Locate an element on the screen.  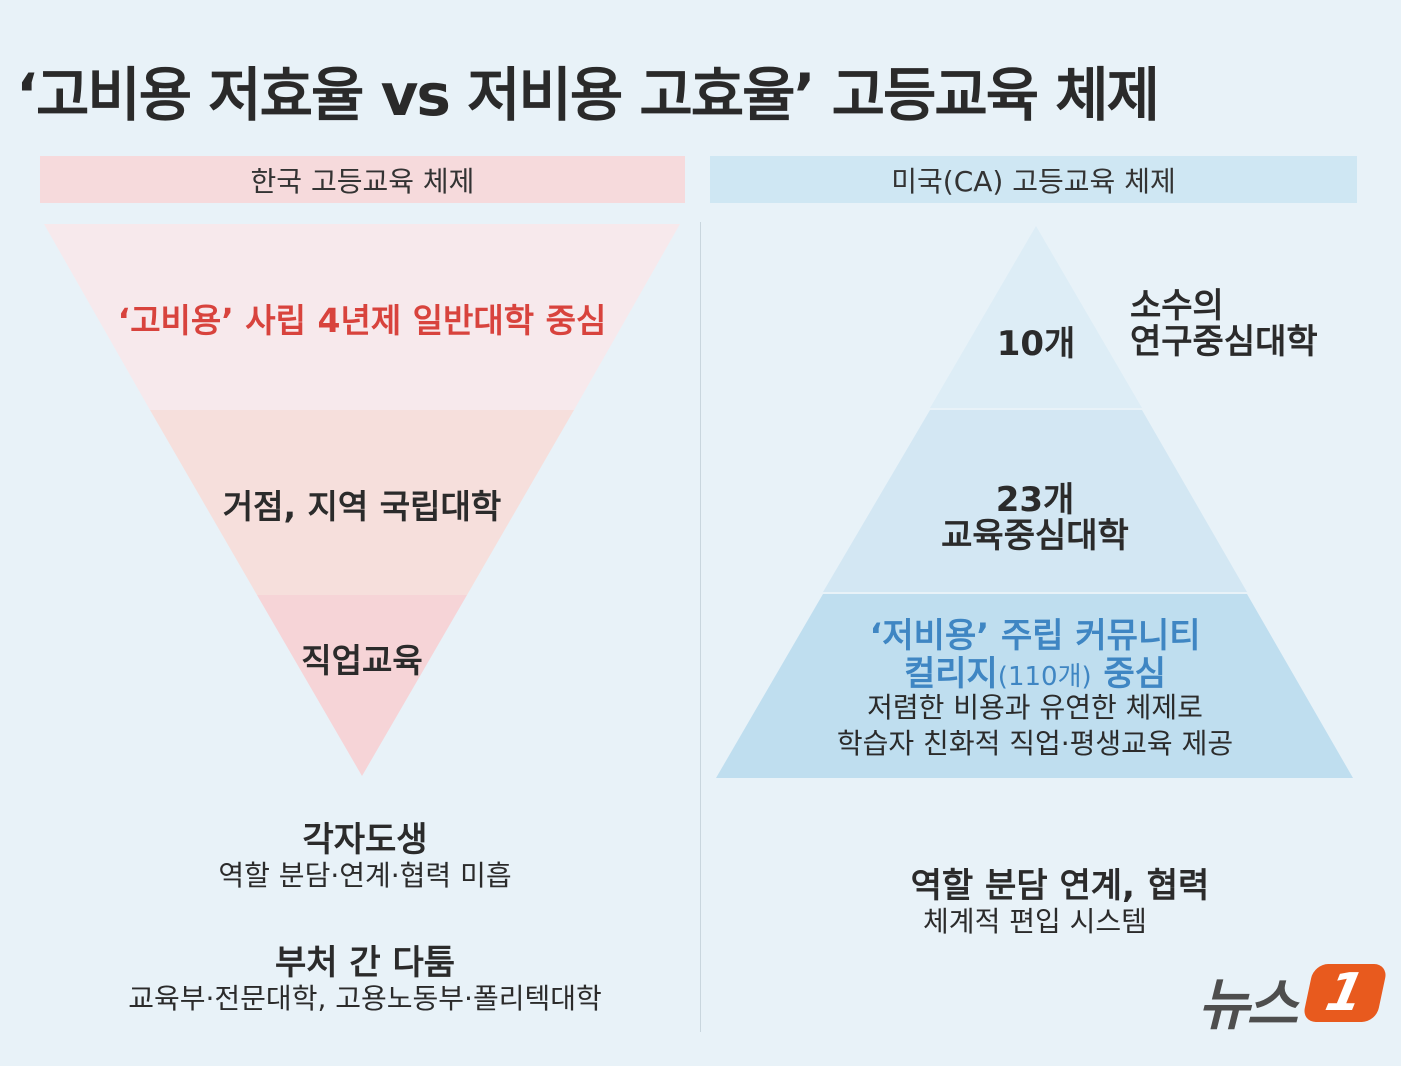
us-tier3-title-line1: ‘저비용’ 주립 커뮤니티 is located at coordinates (1035, 636).